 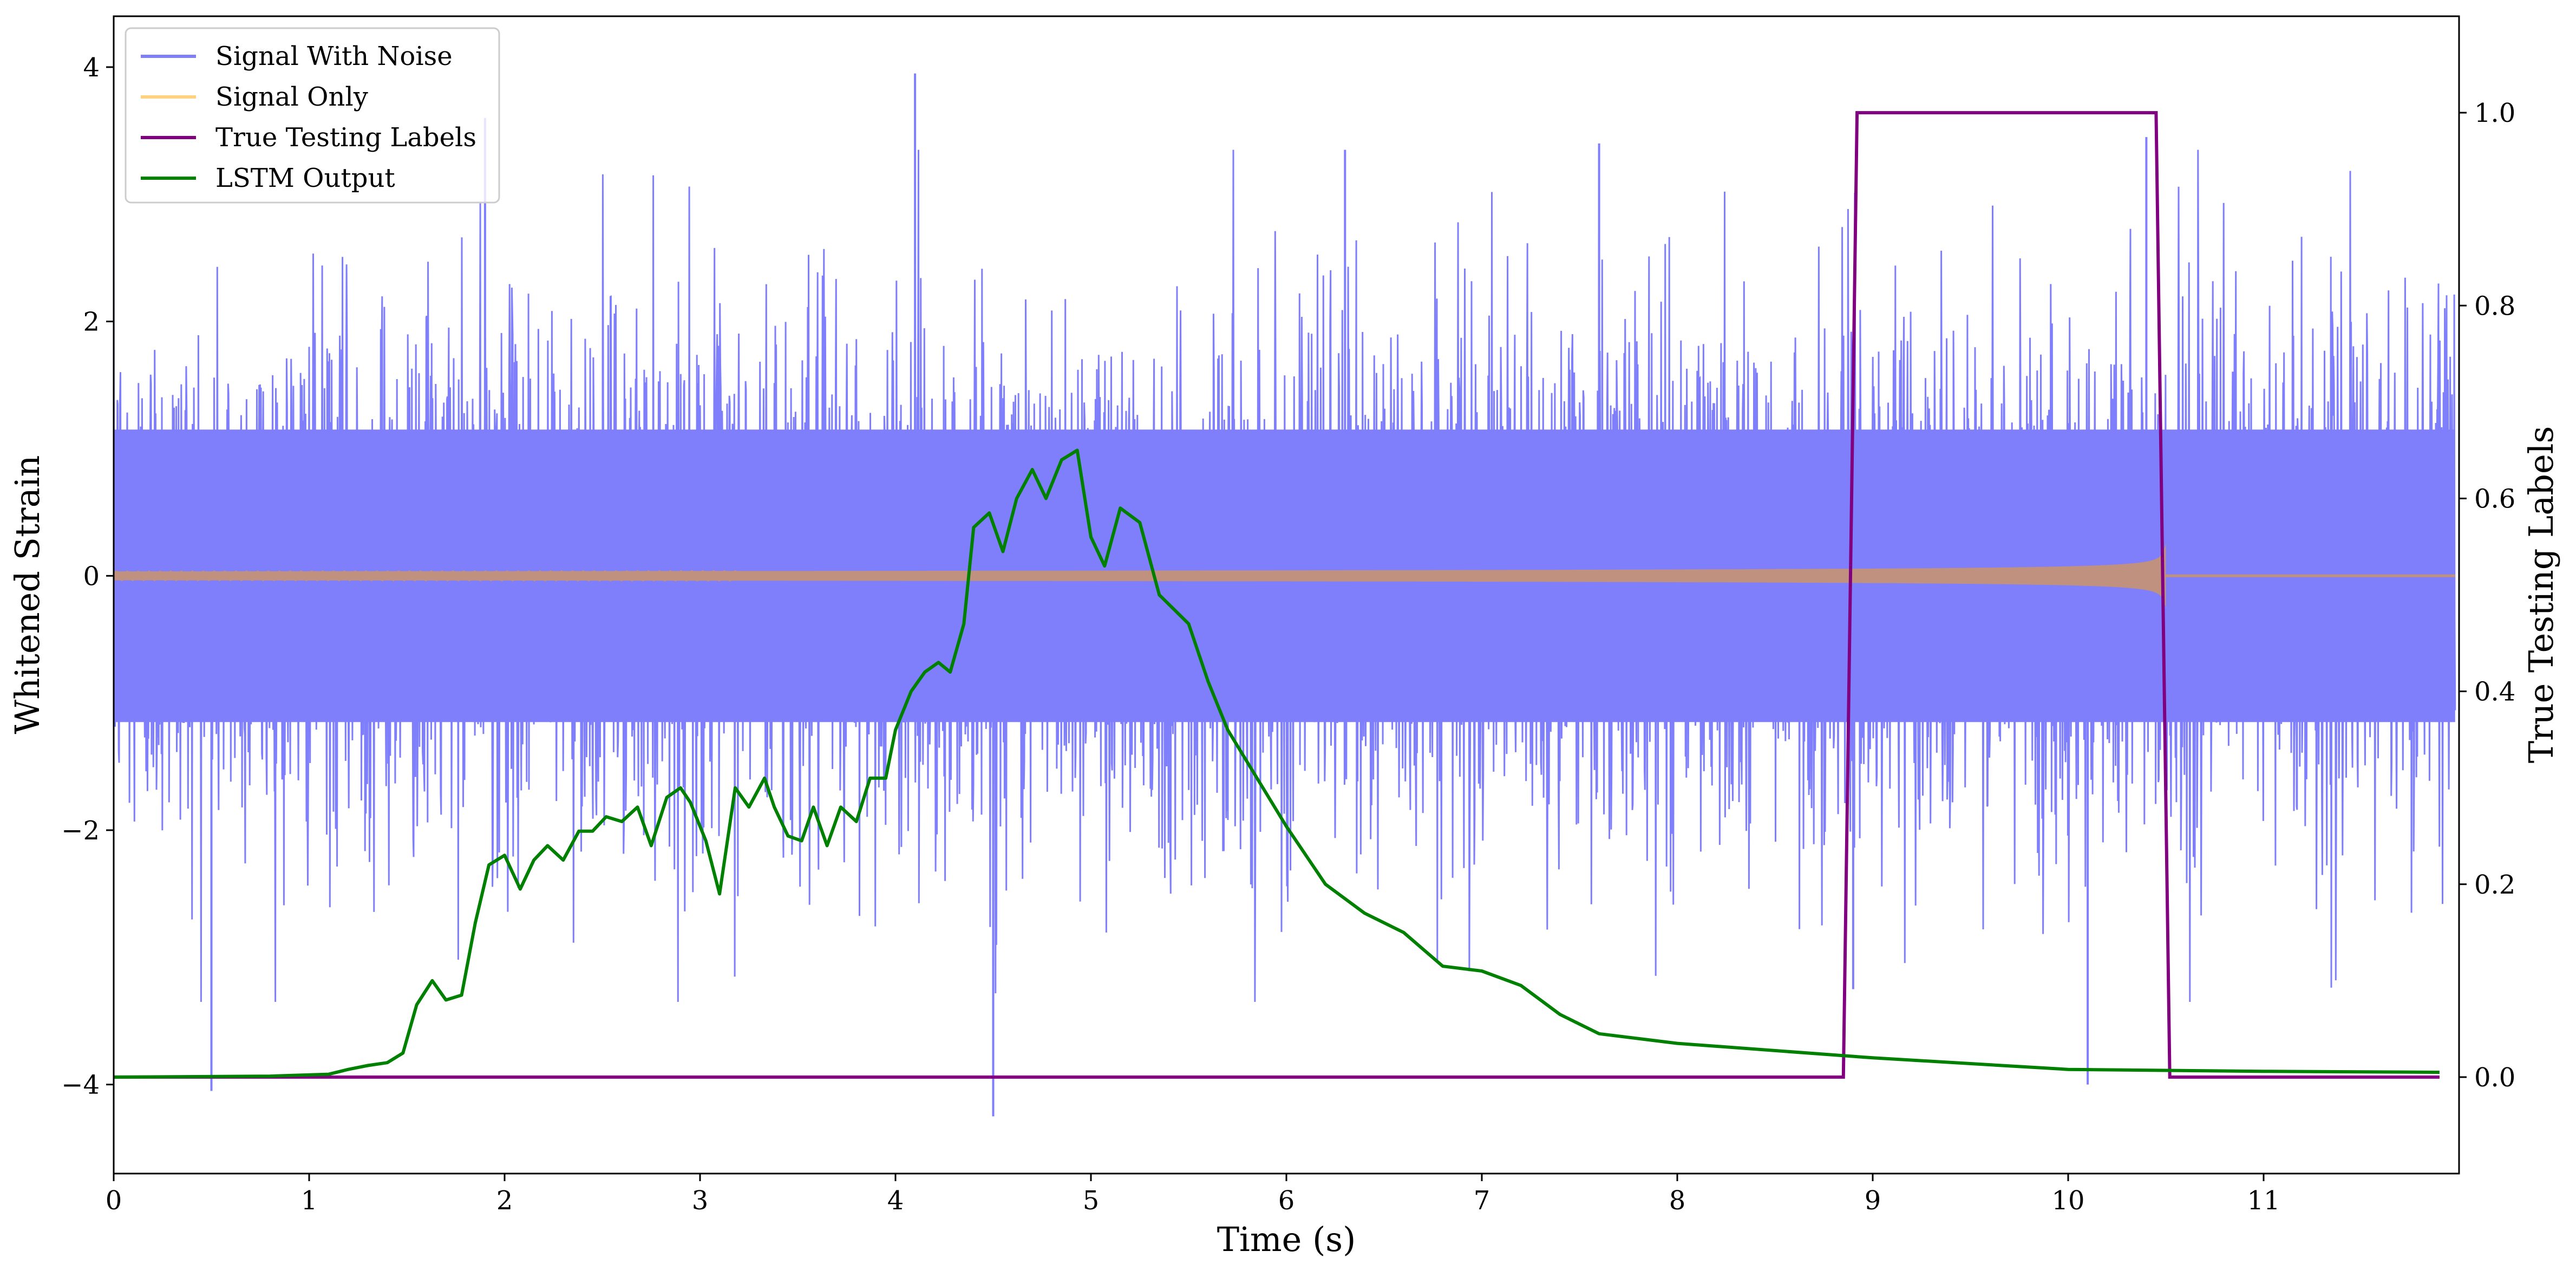 What do you see at coordinates (2495, 306) in the screenshot?
I see `y-tick-label-right: 0.8` at bounding box center [2495, 306].